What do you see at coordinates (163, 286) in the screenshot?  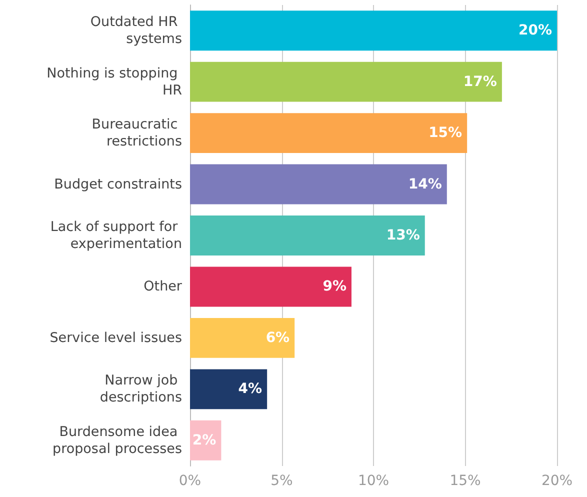 I see `y-tick-label: Other` at bounding box center [163, 286].